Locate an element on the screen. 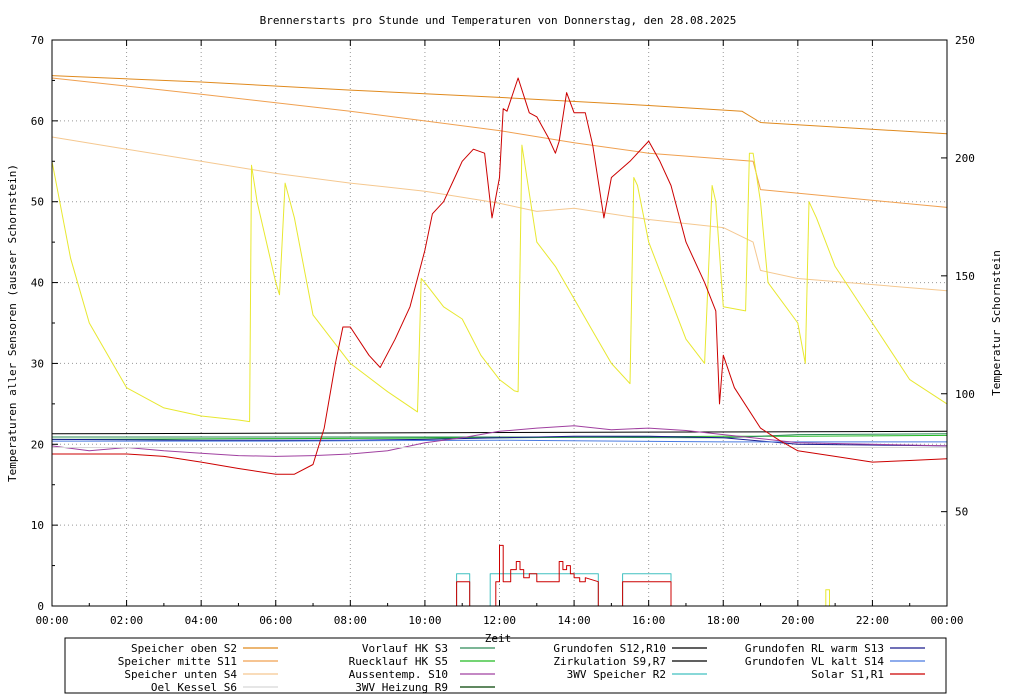 The width and height of the screenshot is (1024, 700). x-tick-label: 12:00 is located at coordinates (499, 620).